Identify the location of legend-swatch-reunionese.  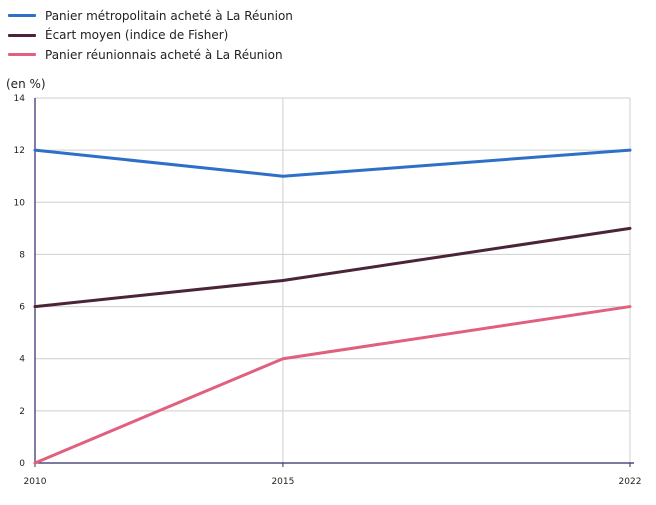
(22, 55).